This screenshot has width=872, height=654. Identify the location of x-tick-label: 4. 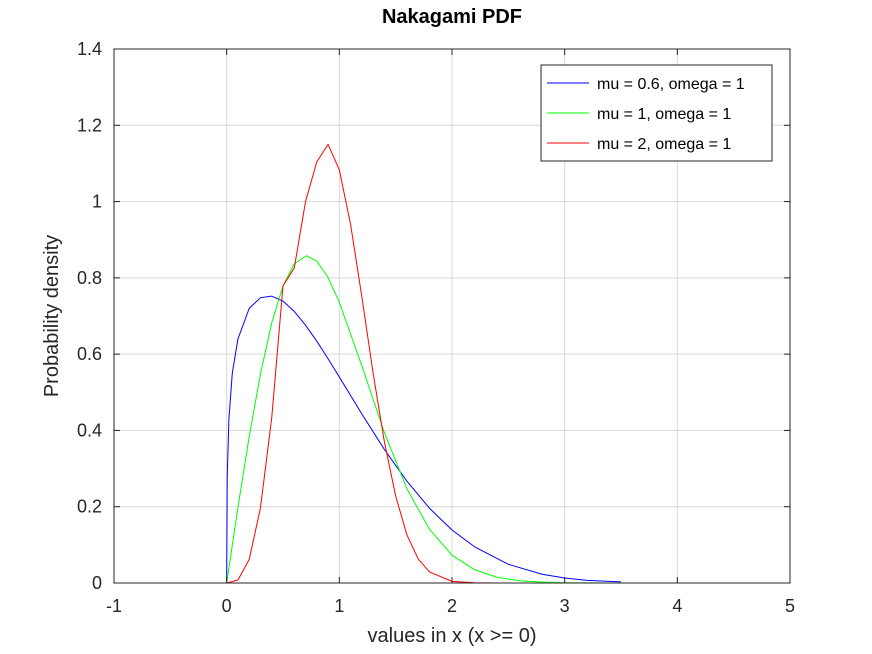
(677, 606).